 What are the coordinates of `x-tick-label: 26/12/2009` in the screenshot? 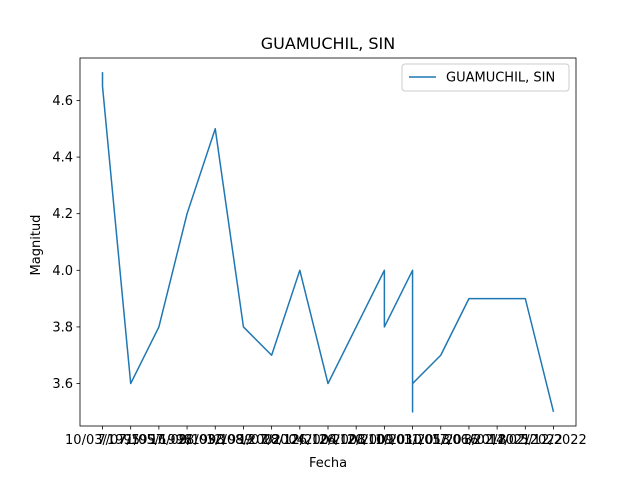 It's located at (356, 440).